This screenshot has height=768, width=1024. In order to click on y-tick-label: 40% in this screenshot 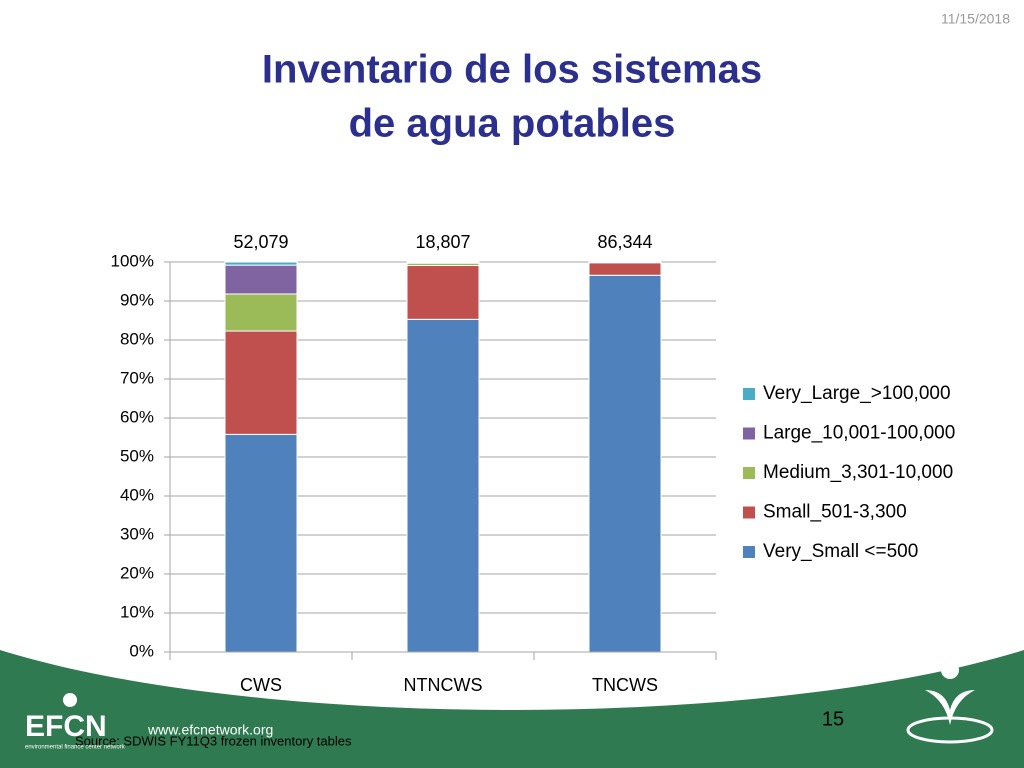, I will do `click(137, 494)`.